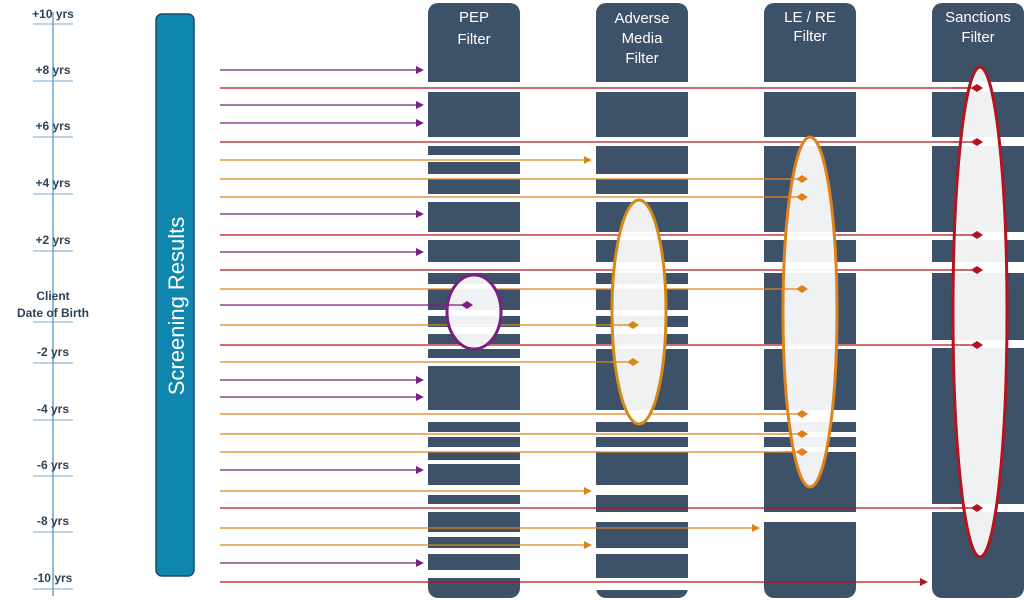 The image size is (1024, 600). I want to click on screening-results-bar: Screening Results, so click(175, 295).